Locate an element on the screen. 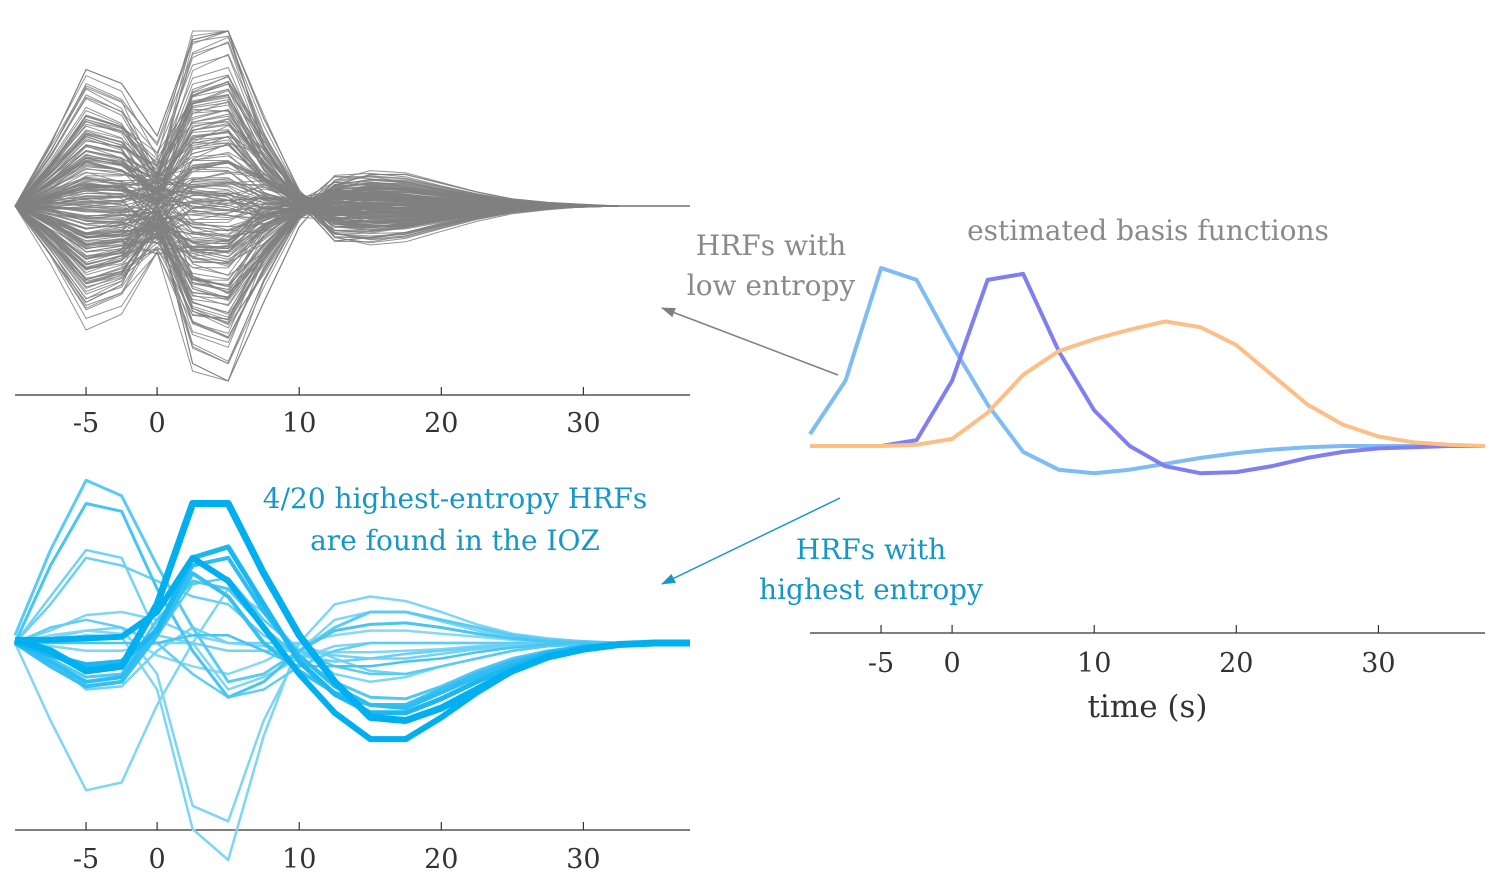  low-entropy-hrfs-tick-label: 20 is located at coordinates (441, 423).